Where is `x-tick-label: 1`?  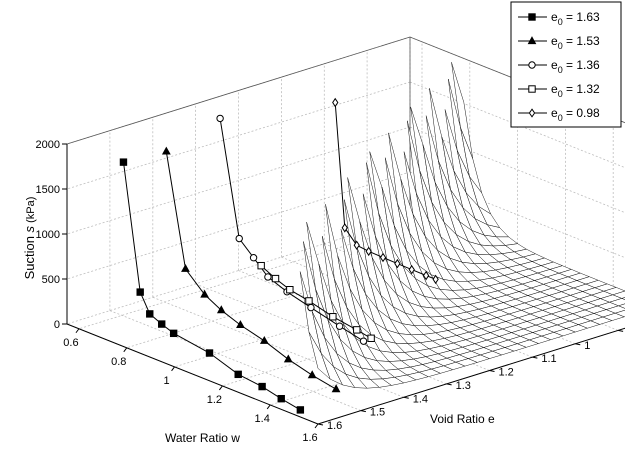
x-tick-label: 1 is located at coordinates (167, 381).